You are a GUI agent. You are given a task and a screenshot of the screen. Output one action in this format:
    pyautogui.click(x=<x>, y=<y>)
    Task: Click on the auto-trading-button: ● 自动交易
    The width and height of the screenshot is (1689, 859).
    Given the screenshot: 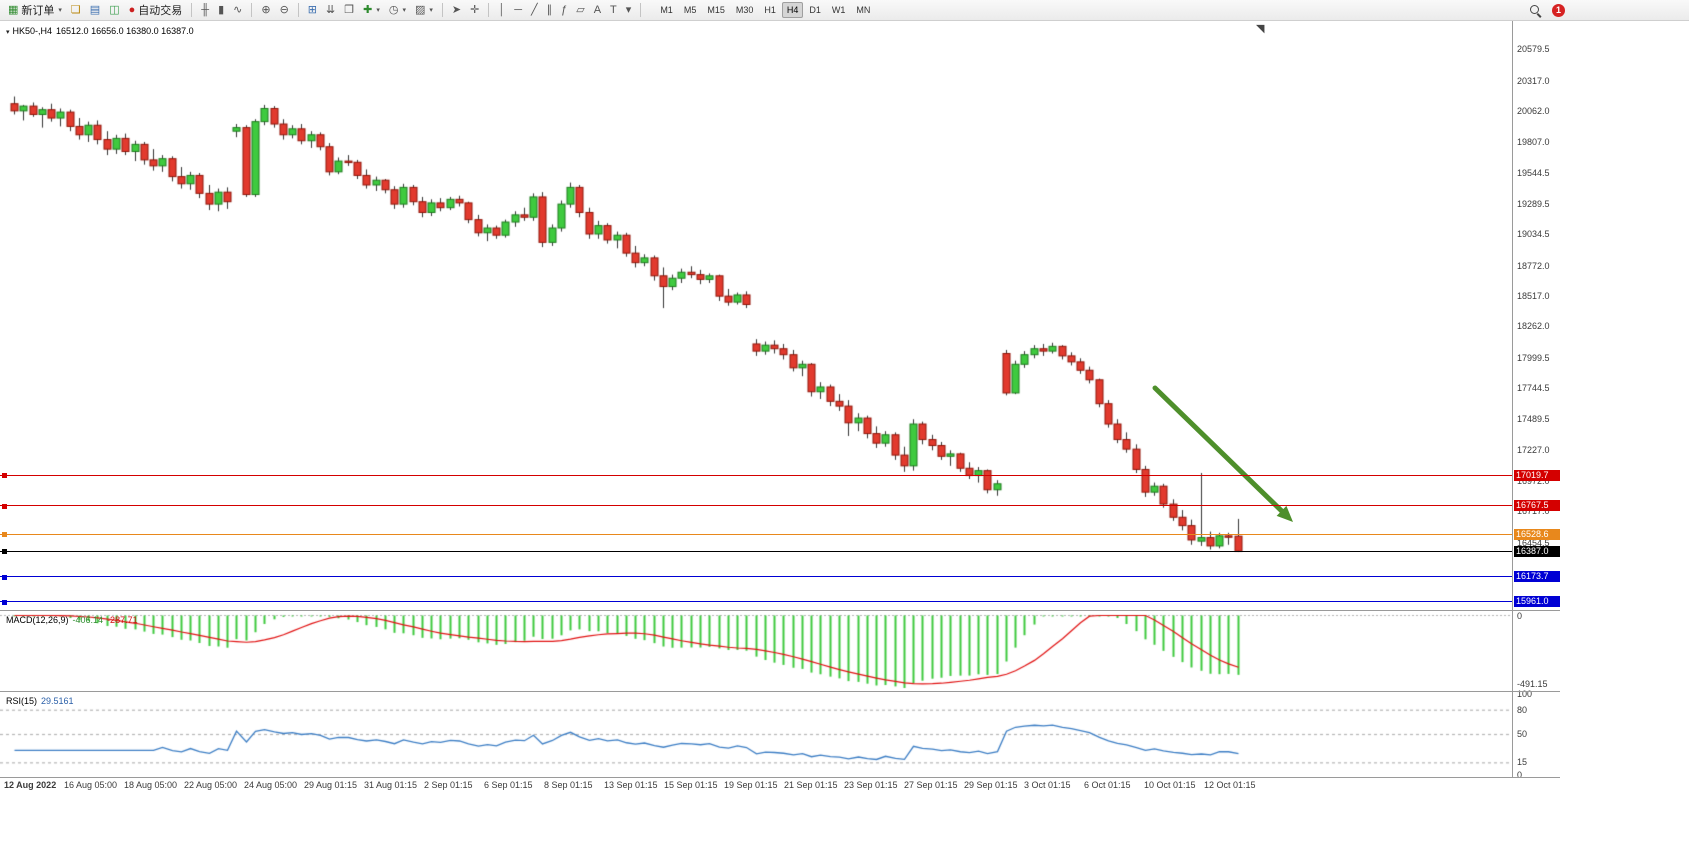 What is the action you would take?
    pyautogui.click(x=156, y=10)
    